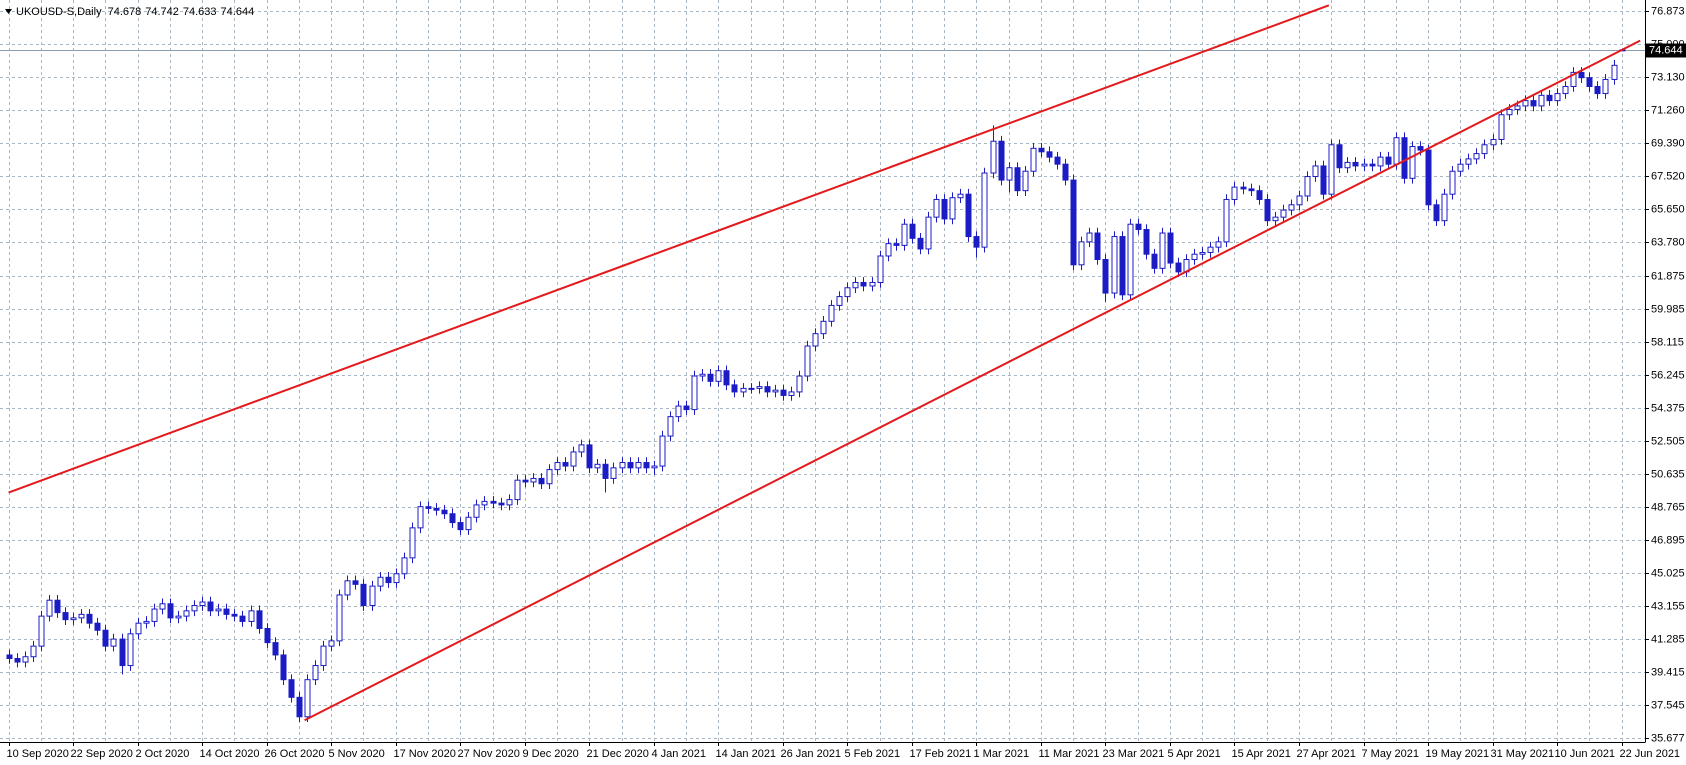 The image size is (1686, 765). Describe the element at coordinates (102, 754) in the screenshot. I see `x-tick-label: 22 Sep 2020` at that location.